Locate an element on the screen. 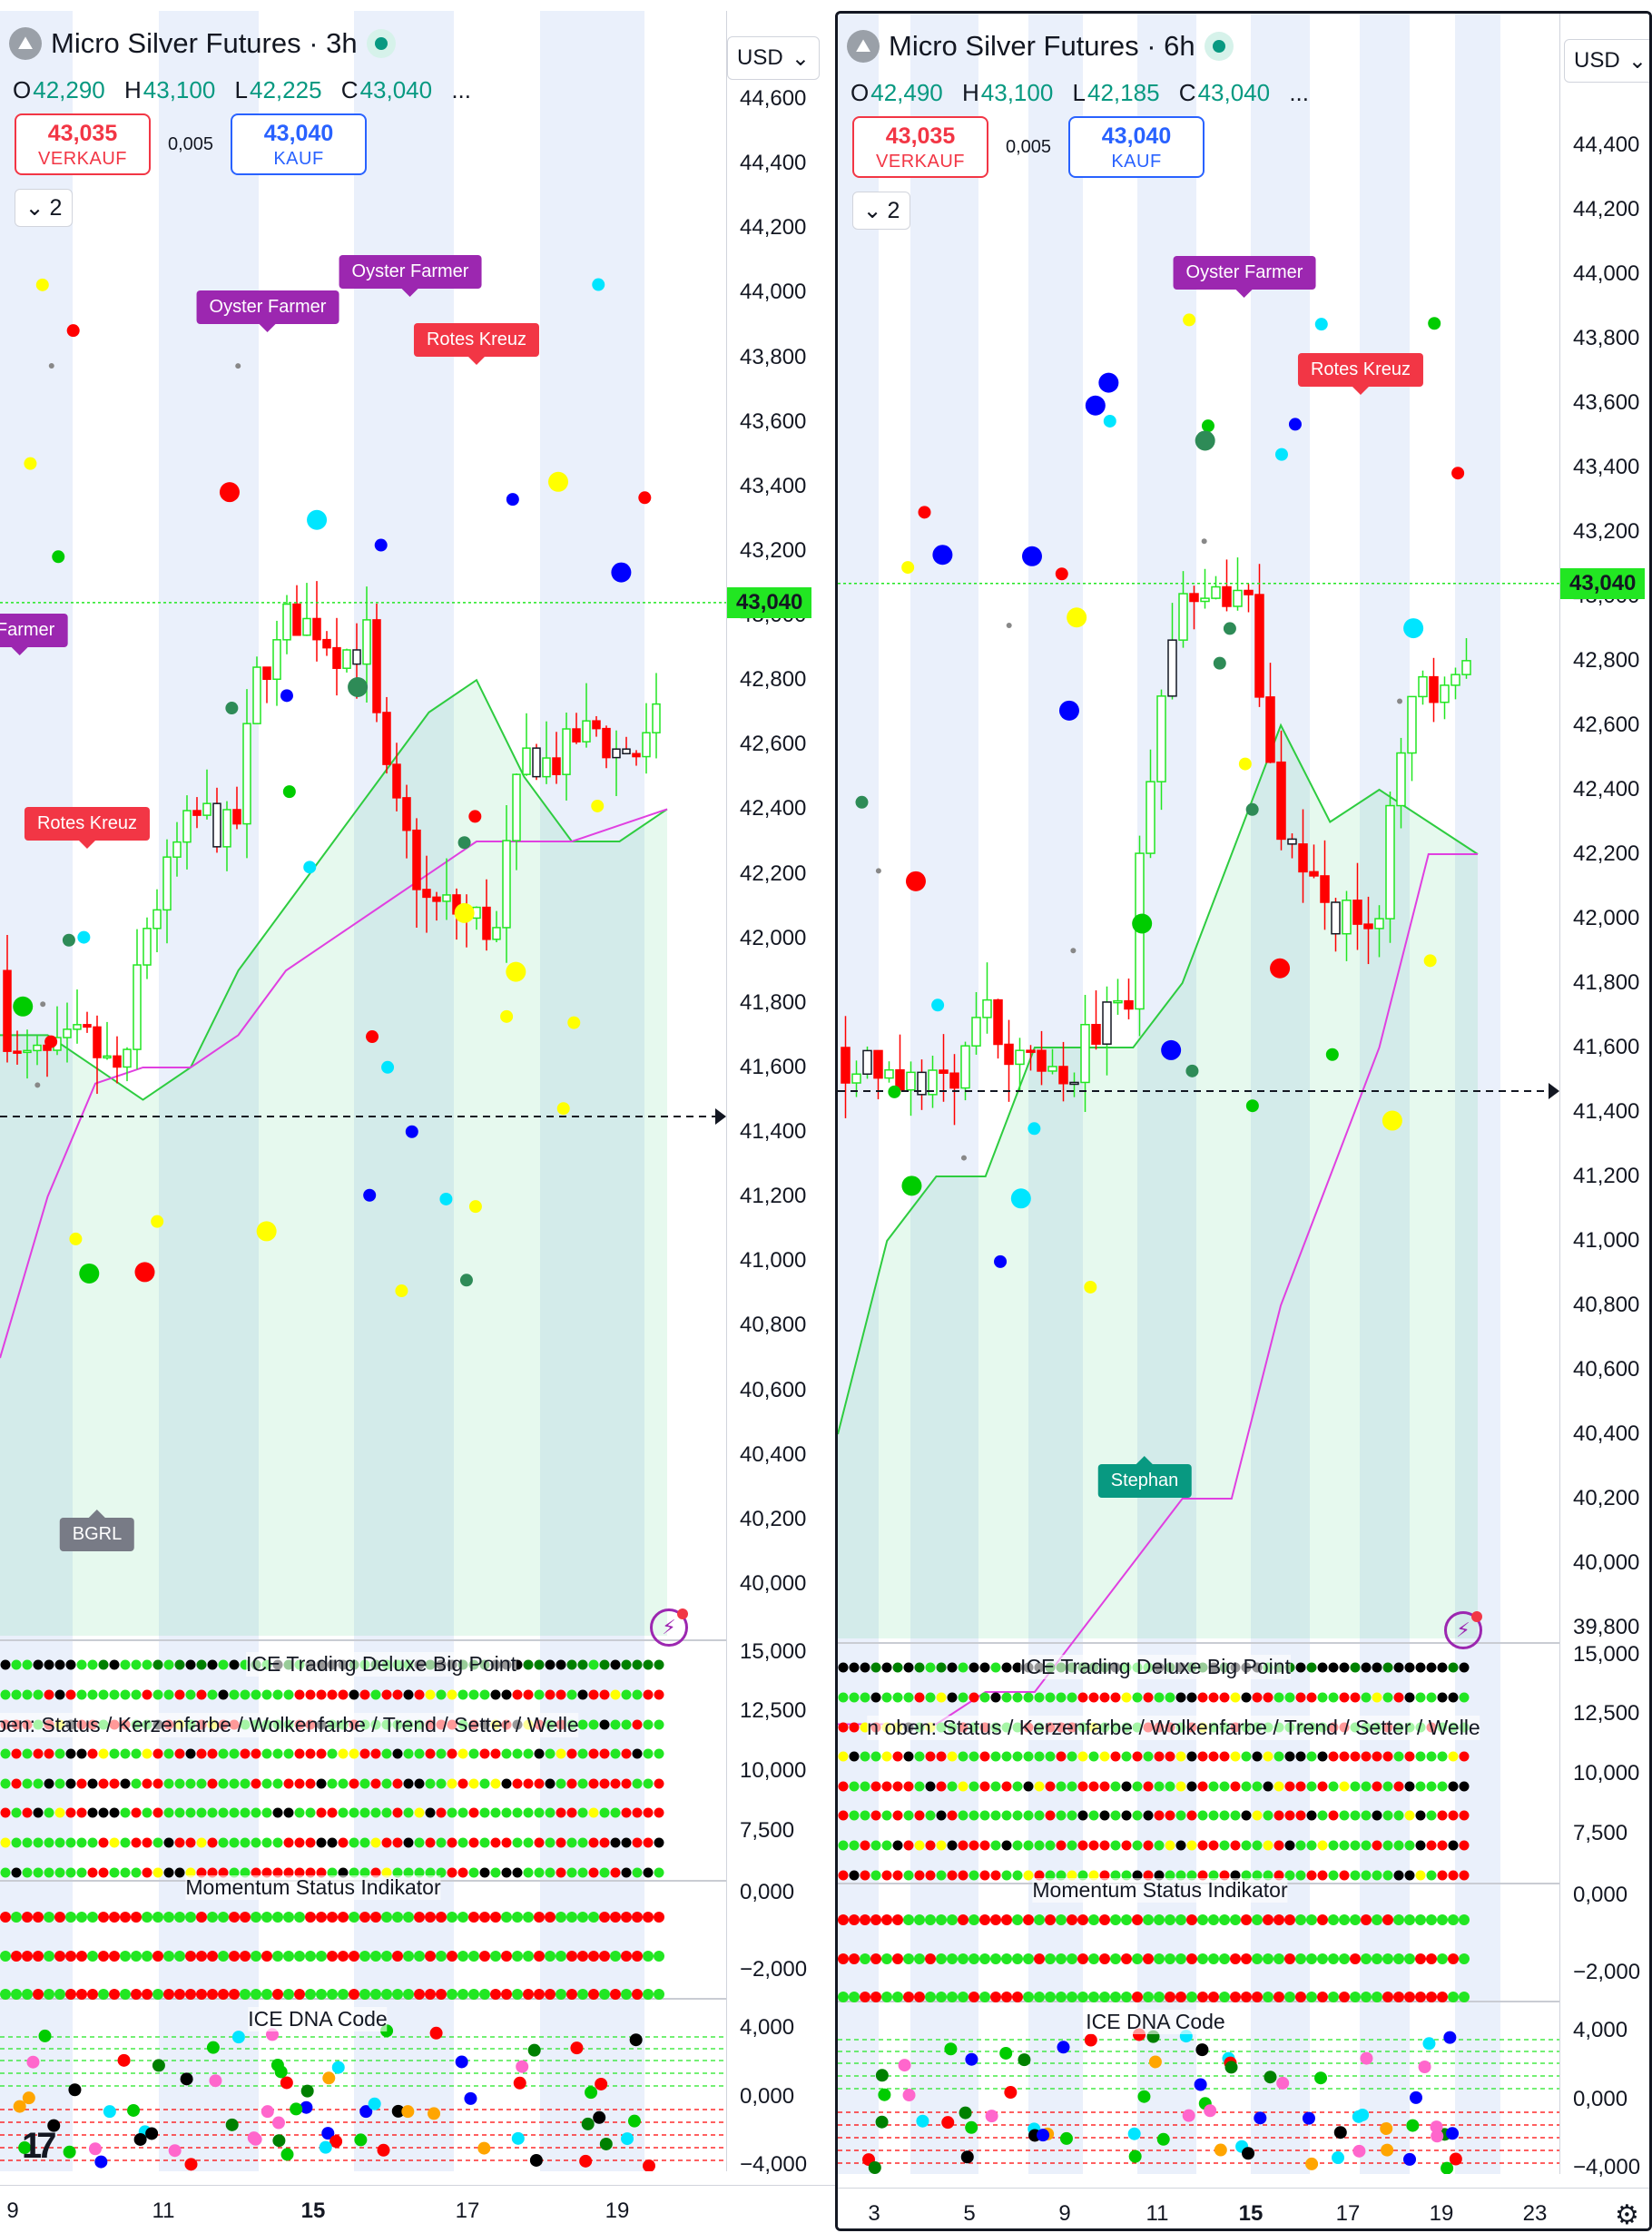 This screenshot has width=1652, height=2233. signal-label: Stephan is located at coordinates (1144, 1477).